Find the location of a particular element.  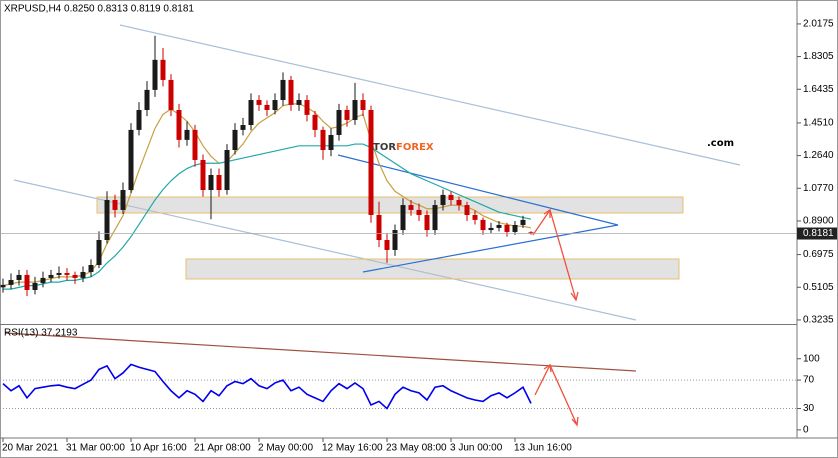

x-tick-label: 3 Jun 00:00 is located at coordinates (476, 448).